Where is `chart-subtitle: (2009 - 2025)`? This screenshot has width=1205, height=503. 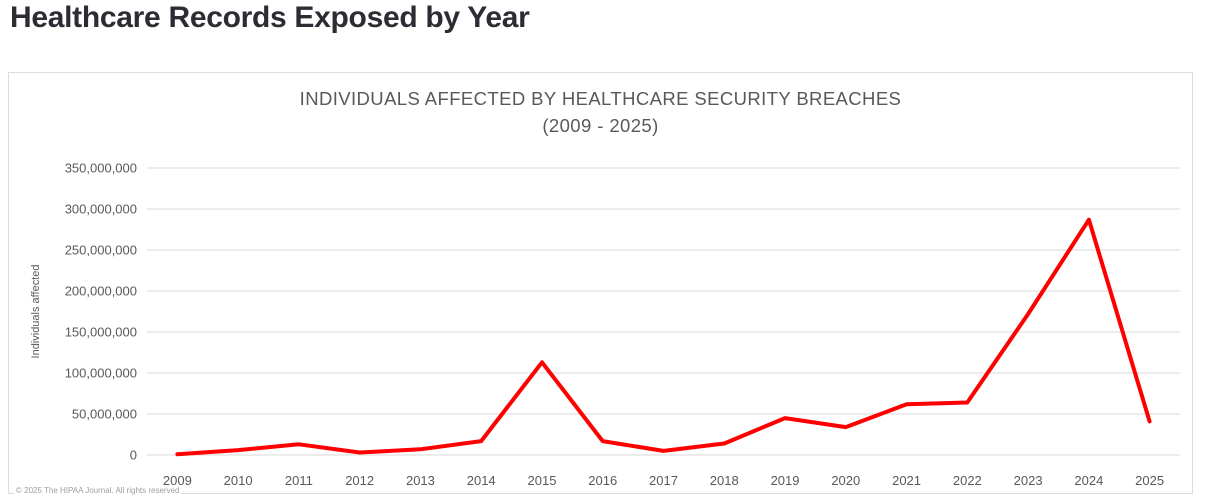 chart-subtitle: (2009 - 2025) is located at coordinates (600, 125).